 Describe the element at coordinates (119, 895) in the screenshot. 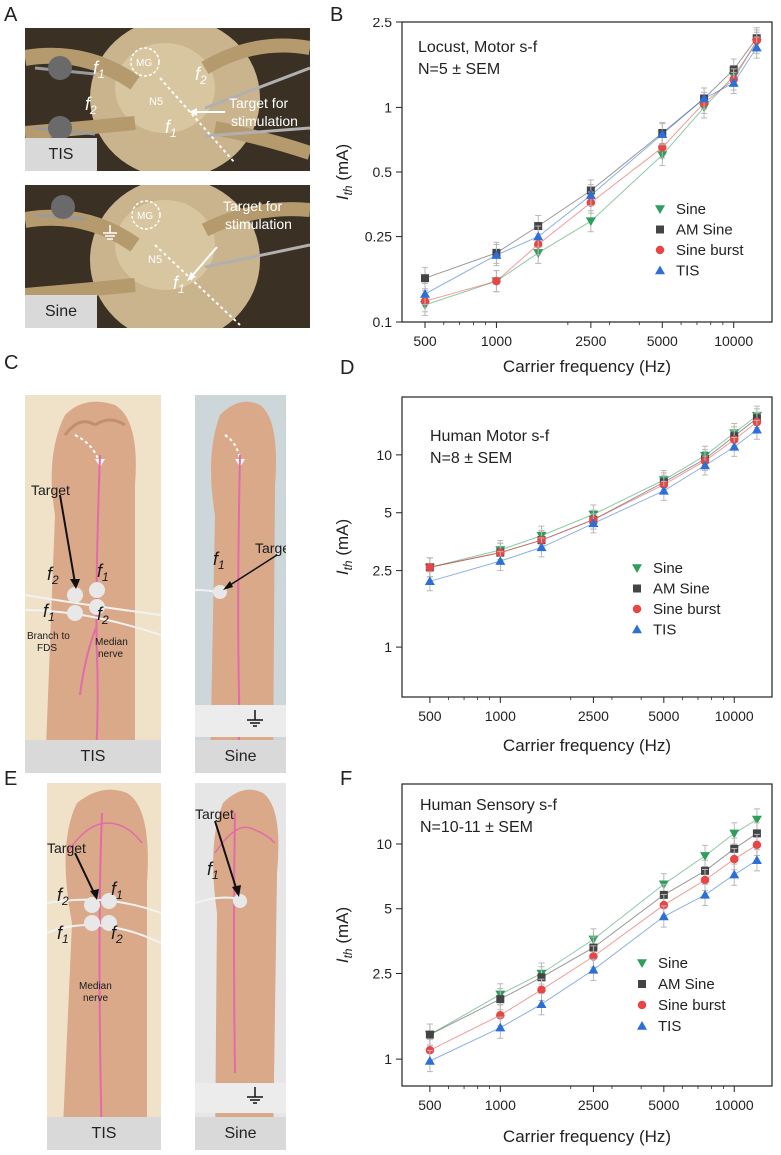

I see `f-sub: 1` at that location.